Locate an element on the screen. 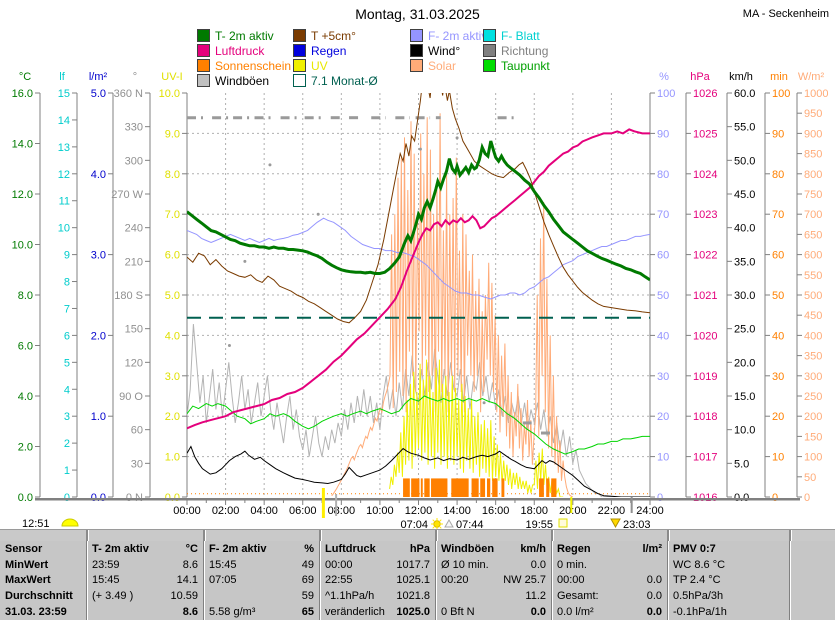 Image resolution: width=835 pixels, height=620 pixels. series-uv is located at coordinates (476, 428).